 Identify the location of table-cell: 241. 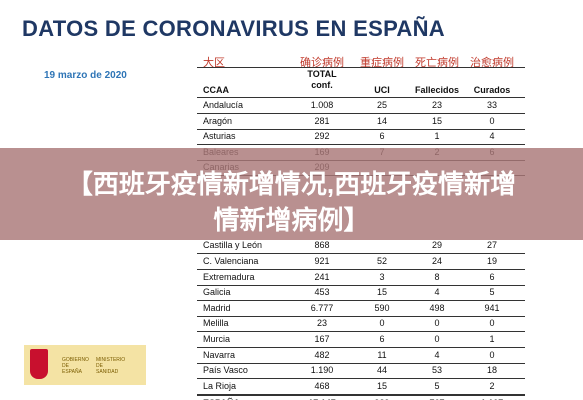
(322, 276).